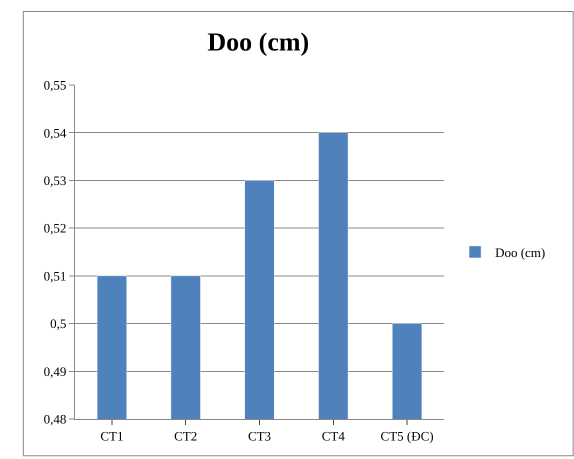 This screenshot has height=459, width=574. What do you see at coordinates (55, 371) in the screenshot?
I see `y-tick-label: 0,49` at bounding box center [55, 371].